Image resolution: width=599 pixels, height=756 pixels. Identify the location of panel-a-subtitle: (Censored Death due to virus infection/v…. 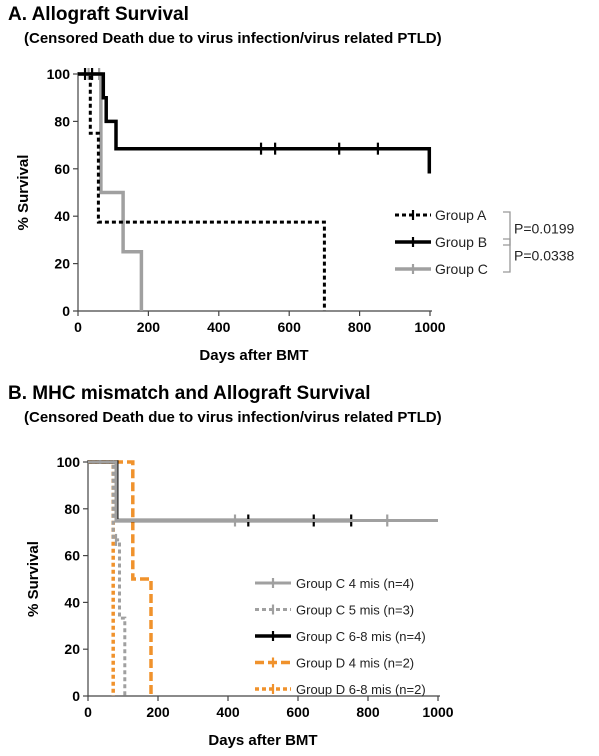
(233, 38).